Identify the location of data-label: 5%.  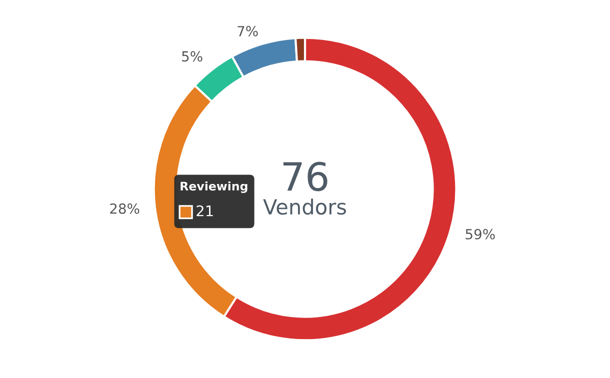
(192, 56).